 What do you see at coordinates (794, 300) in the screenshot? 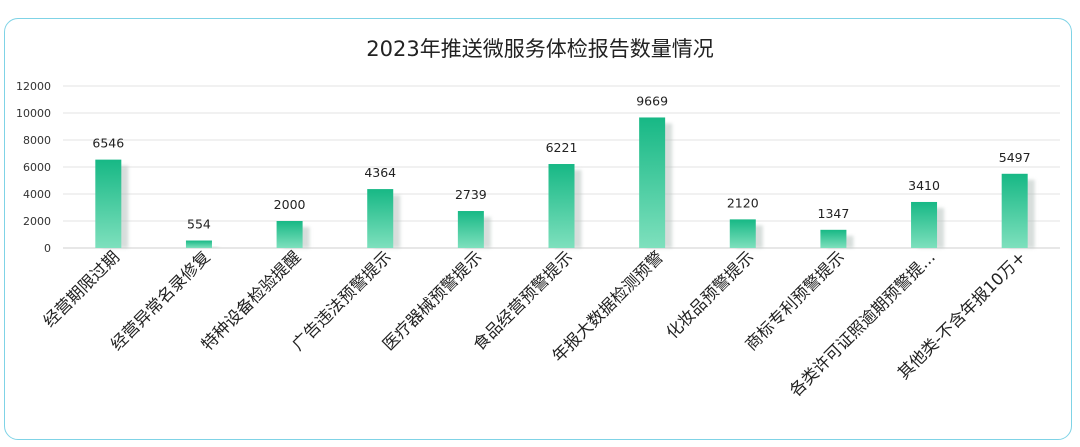
I see `x-tick-label: 商标专利预警提示` at bounding box center [794, 300].